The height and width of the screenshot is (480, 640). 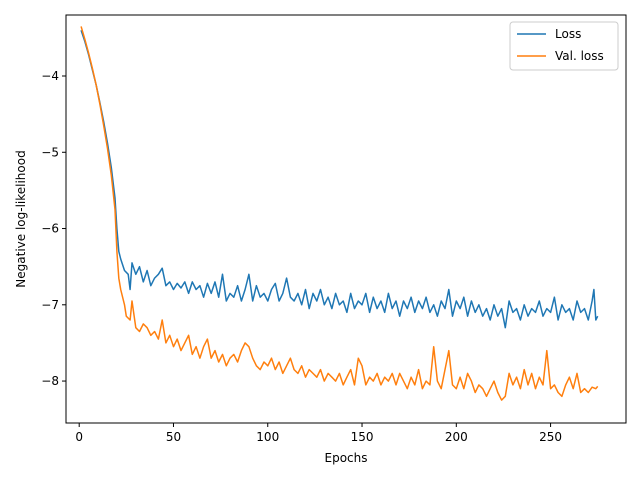 I want to click on x-tick-label: 250, so click(x=550, y=437).